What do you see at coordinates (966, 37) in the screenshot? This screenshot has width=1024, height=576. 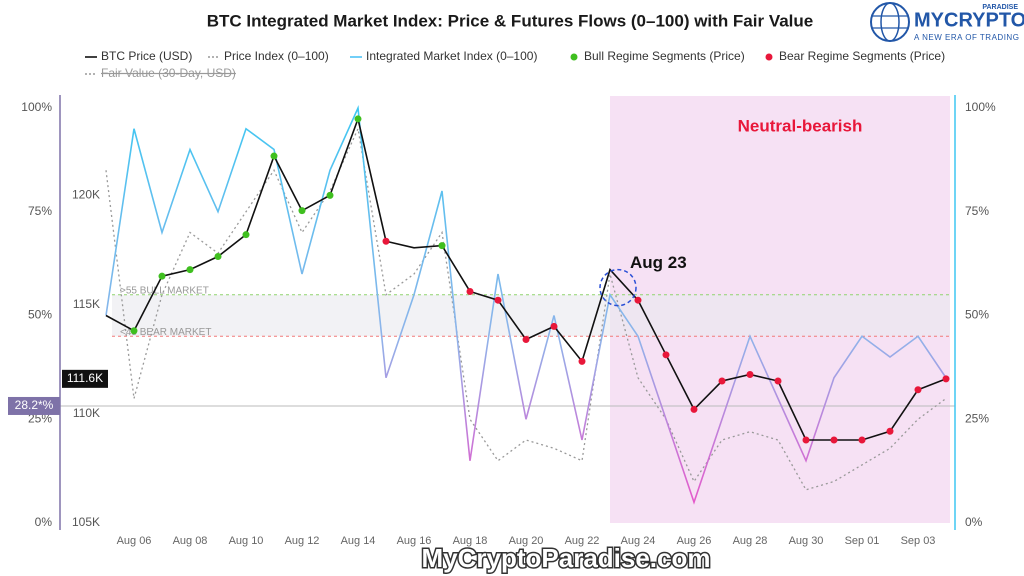 I see `logo-tagline: A NEW ERA OF TRADING` at bounding box center [966, 37].